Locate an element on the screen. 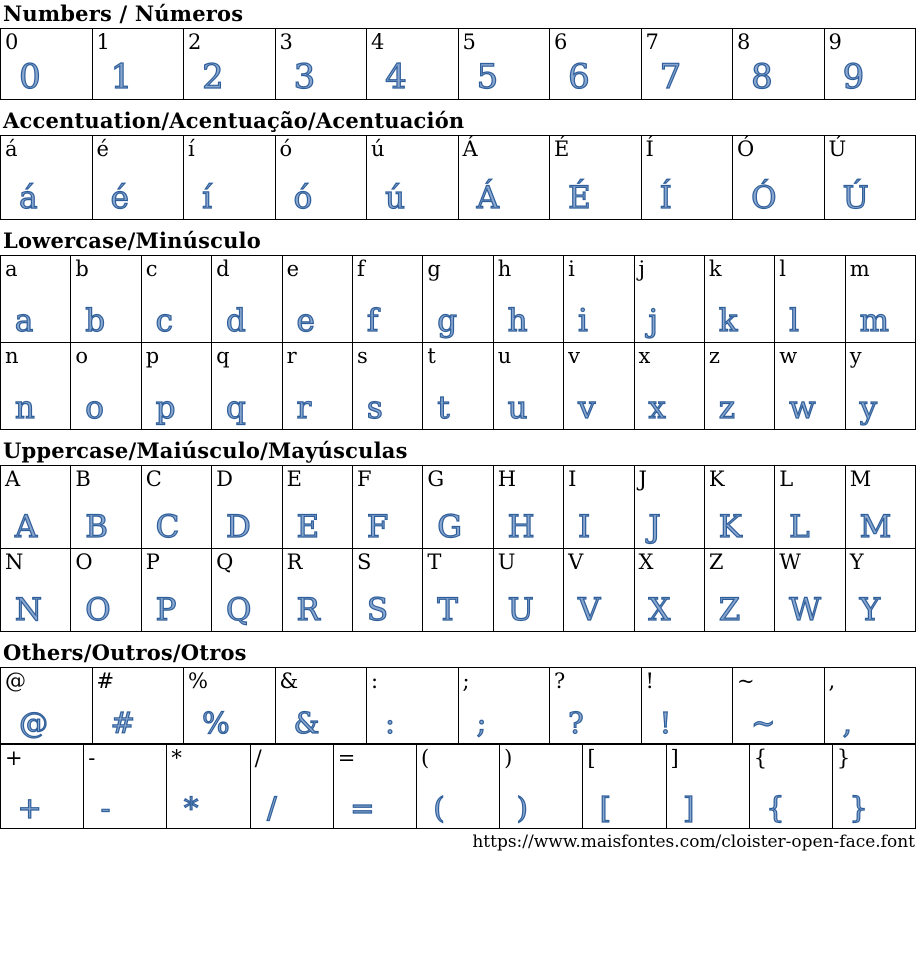 The width and height of the screenshot is (916, 977). glyph-cell: ? ? is located at coordinates (596, 706).